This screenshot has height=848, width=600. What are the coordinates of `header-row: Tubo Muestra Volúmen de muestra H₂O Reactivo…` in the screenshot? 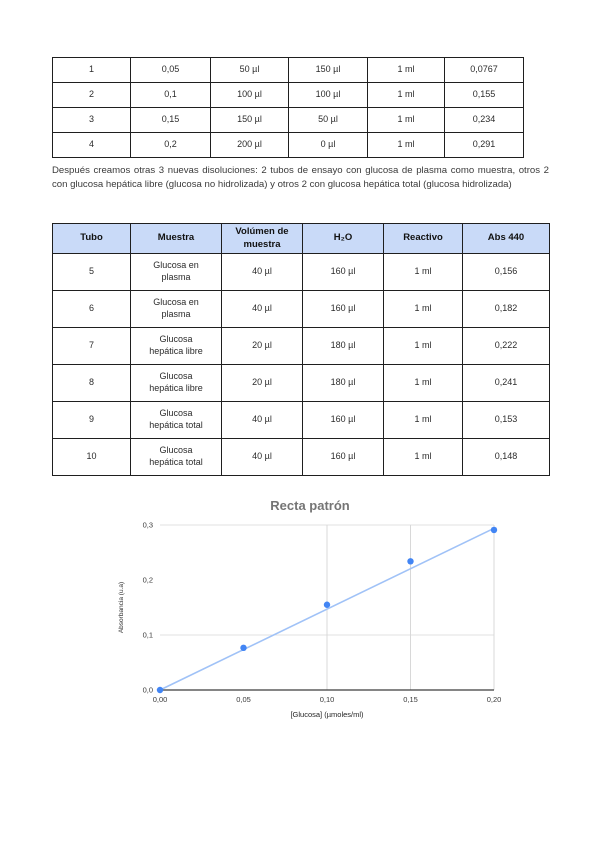 It's located at (301, 238).